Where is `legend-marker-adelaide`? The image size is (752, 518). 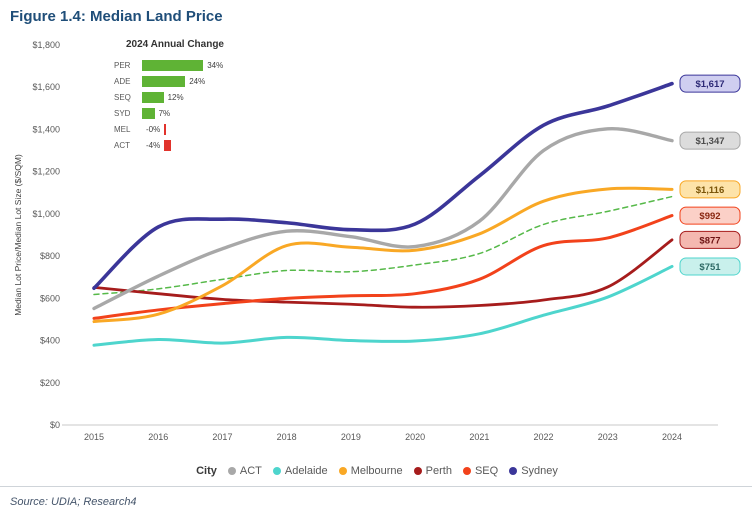
legend-marker-adelaide is located at coordinates (276, 471).